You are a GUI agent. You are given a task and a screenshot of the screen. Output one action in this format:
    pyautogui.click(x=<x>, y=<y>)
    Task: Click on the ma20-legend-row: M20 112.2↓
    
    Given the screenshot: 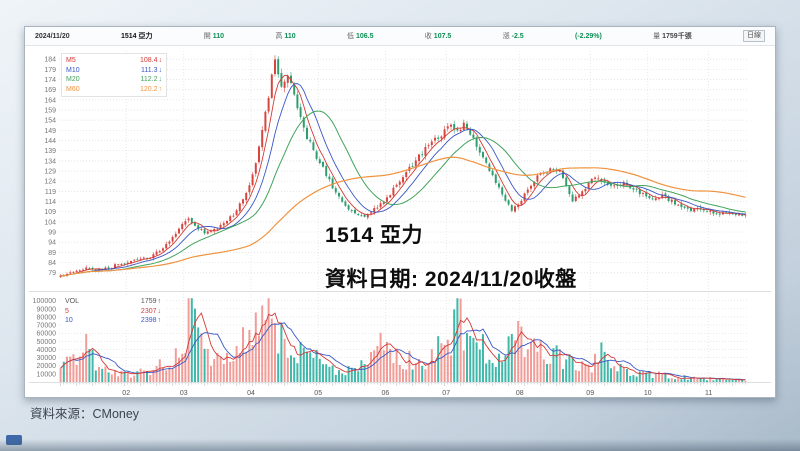 What is the action you would take?
    pyautogui.click(x=114, y=80)
    